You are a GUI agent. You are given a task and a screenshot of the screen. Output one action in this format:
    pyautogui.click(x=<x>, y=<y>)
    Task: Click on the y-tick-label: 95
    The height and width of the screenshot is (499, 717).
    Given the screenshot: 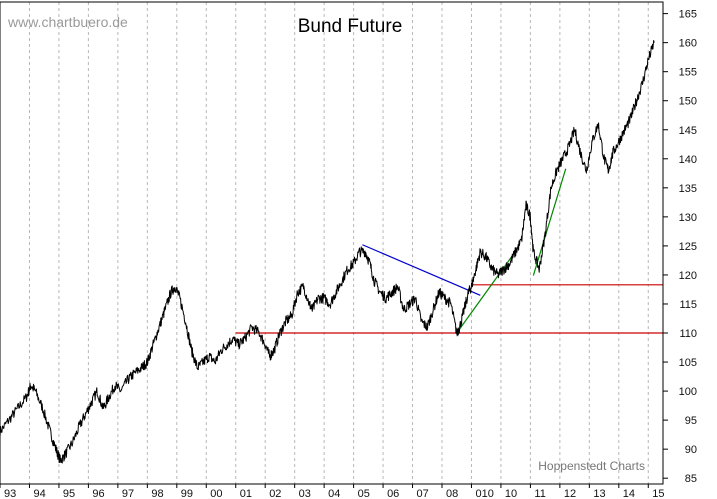 What is the action you would take?
    pyautogui.click(x=691, y=421)
    